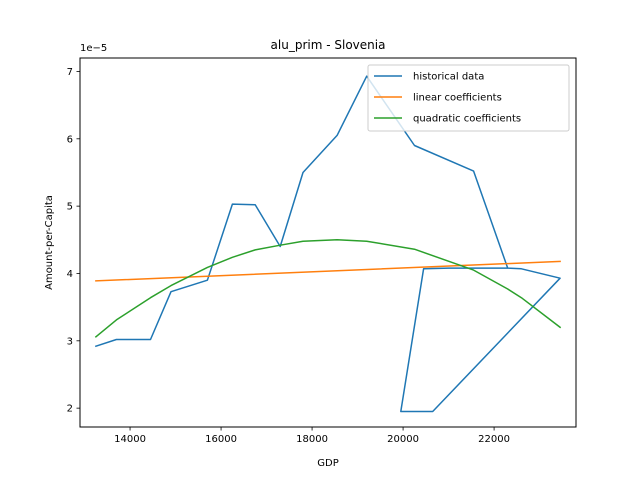 This screenshot has width=640, height=480. I want to click on legend-label-3: quadratic coefficients, so click(467, 119).